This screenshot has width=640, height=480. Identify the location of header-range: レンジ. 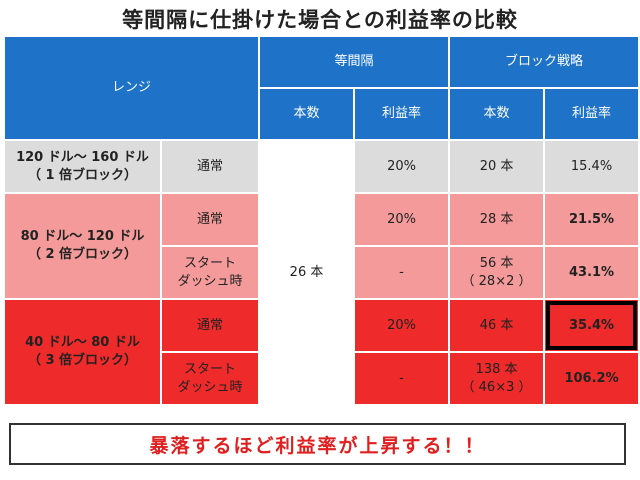
(131, 88).